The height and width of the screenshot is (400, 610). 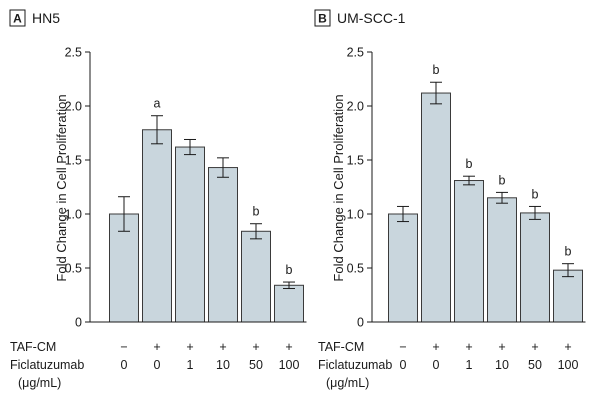 I want to click on panel-title: UM-SCC-1, so click(x=371, y=18).